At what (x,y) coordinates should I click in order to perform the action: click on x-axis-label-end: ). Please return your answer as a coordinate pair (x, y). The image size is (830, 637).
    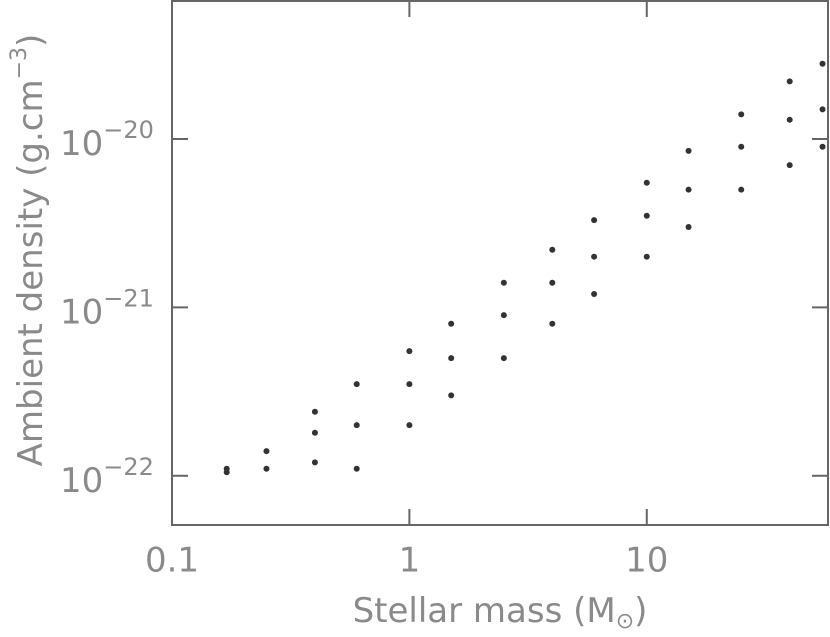
    Looking at the image, I should click on (640, 611).